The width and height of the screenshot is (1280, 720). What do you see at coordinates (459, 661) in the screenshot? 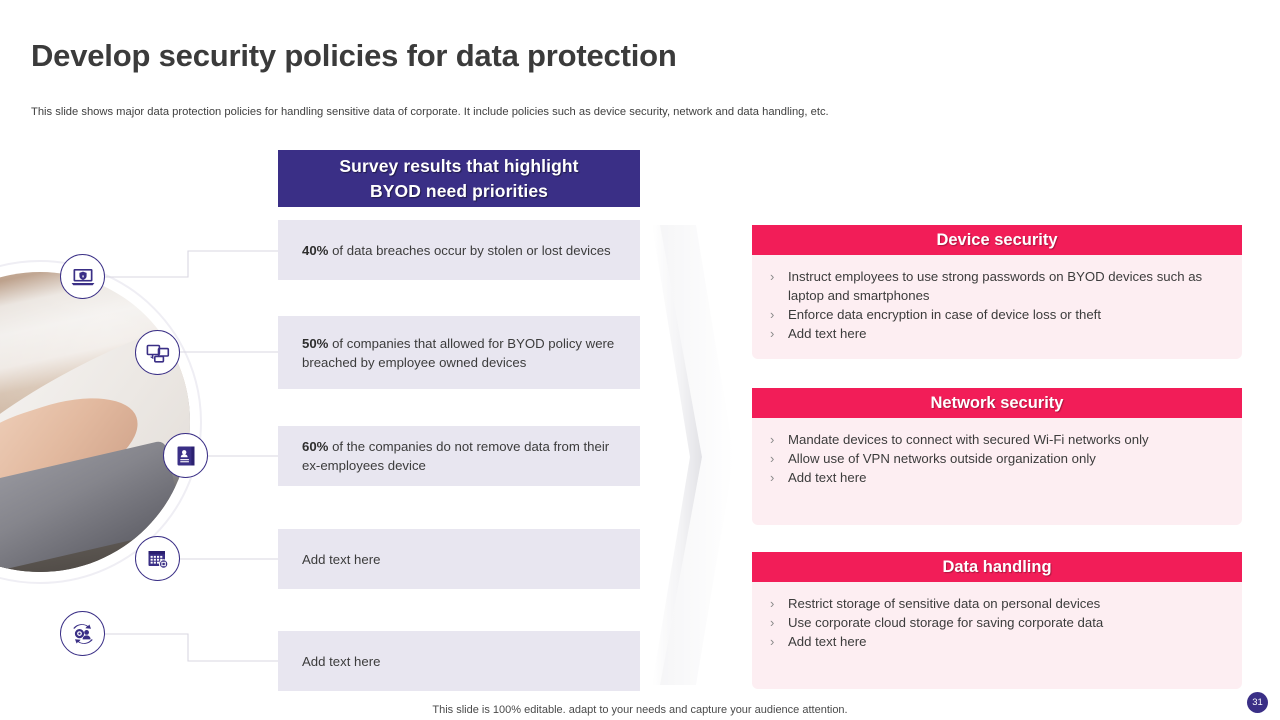
I see `survey-item-5: Add text here` at bounding box center [459, 661].